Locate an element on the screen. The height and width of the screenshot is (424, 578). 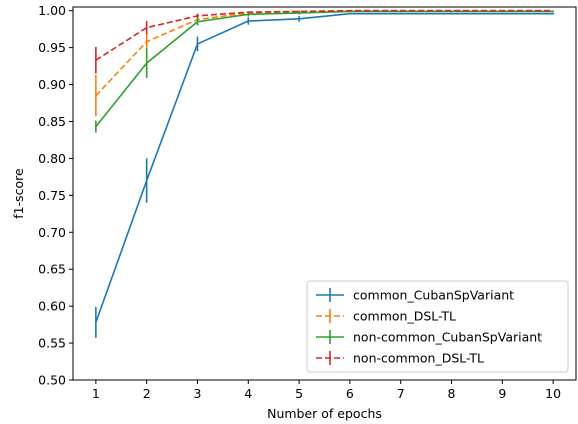
x-tick-label: 1 is located at coordinates (96, 393).